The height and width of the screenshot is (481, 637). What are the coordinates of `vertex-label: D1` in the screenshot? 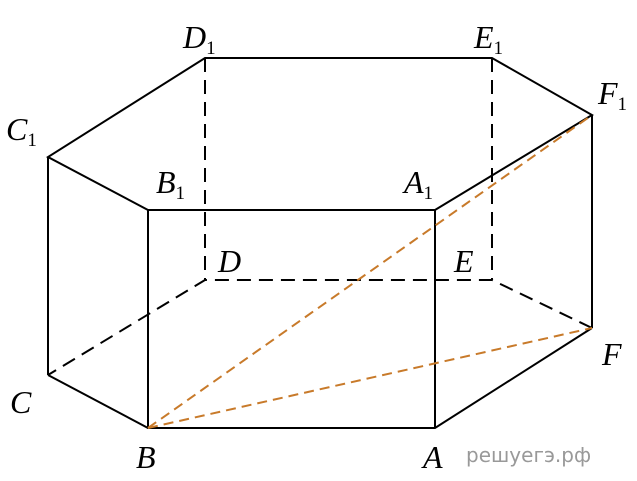 It's located at (199, 39).